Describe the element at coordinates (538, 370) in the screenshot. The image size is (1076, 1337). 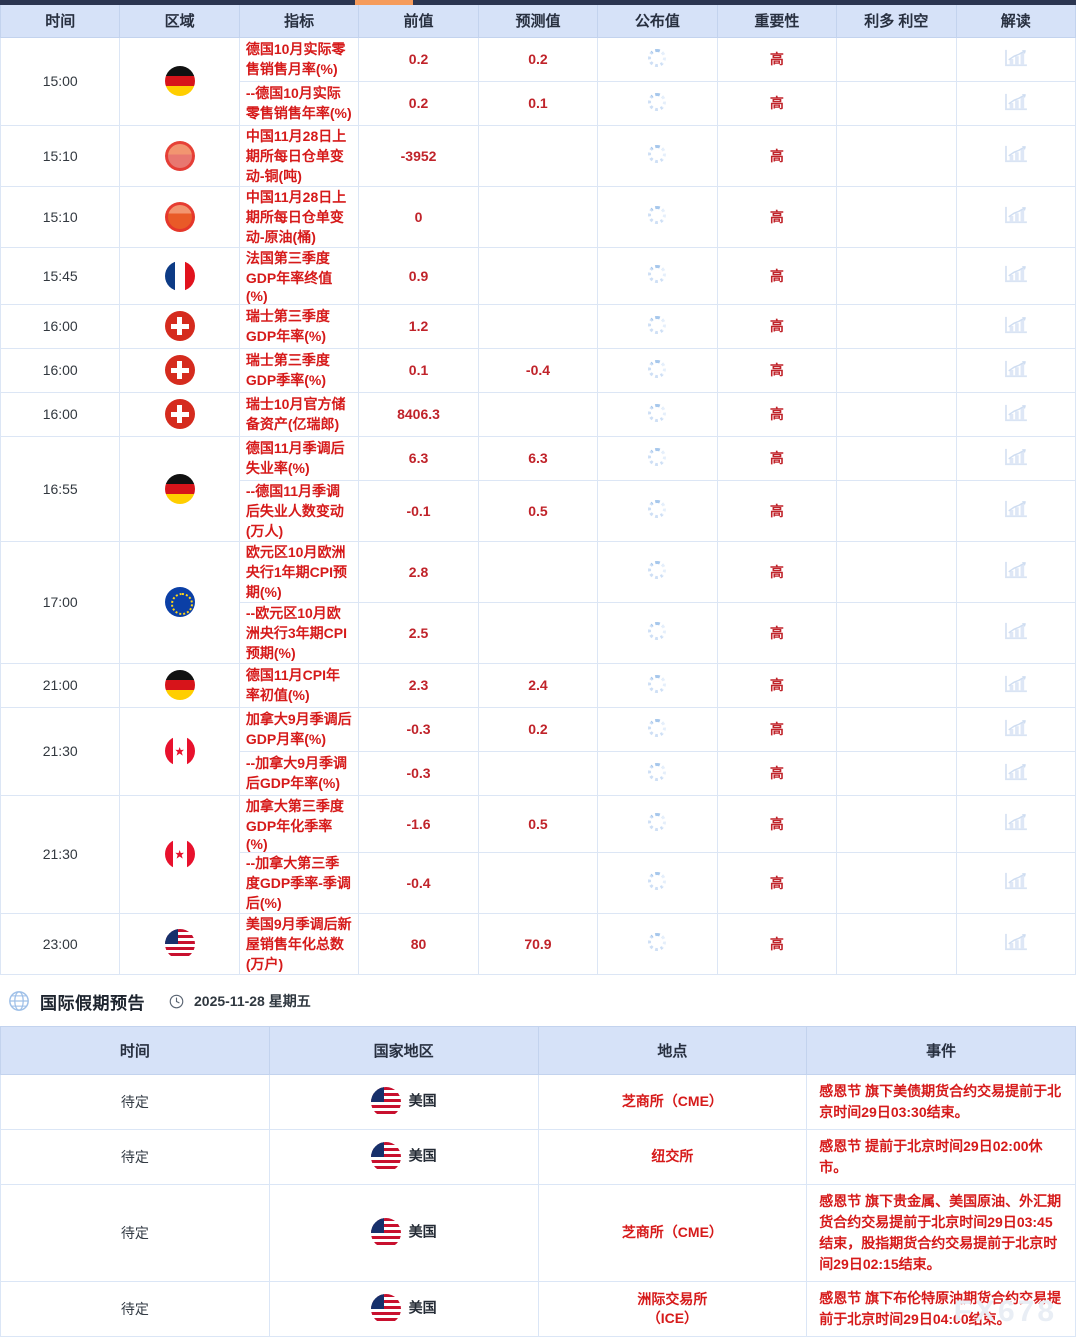
I see `calendar-row: 16:00 瑞士第三季度GDP季率(%) 0.1 -0.4 高` at that location.